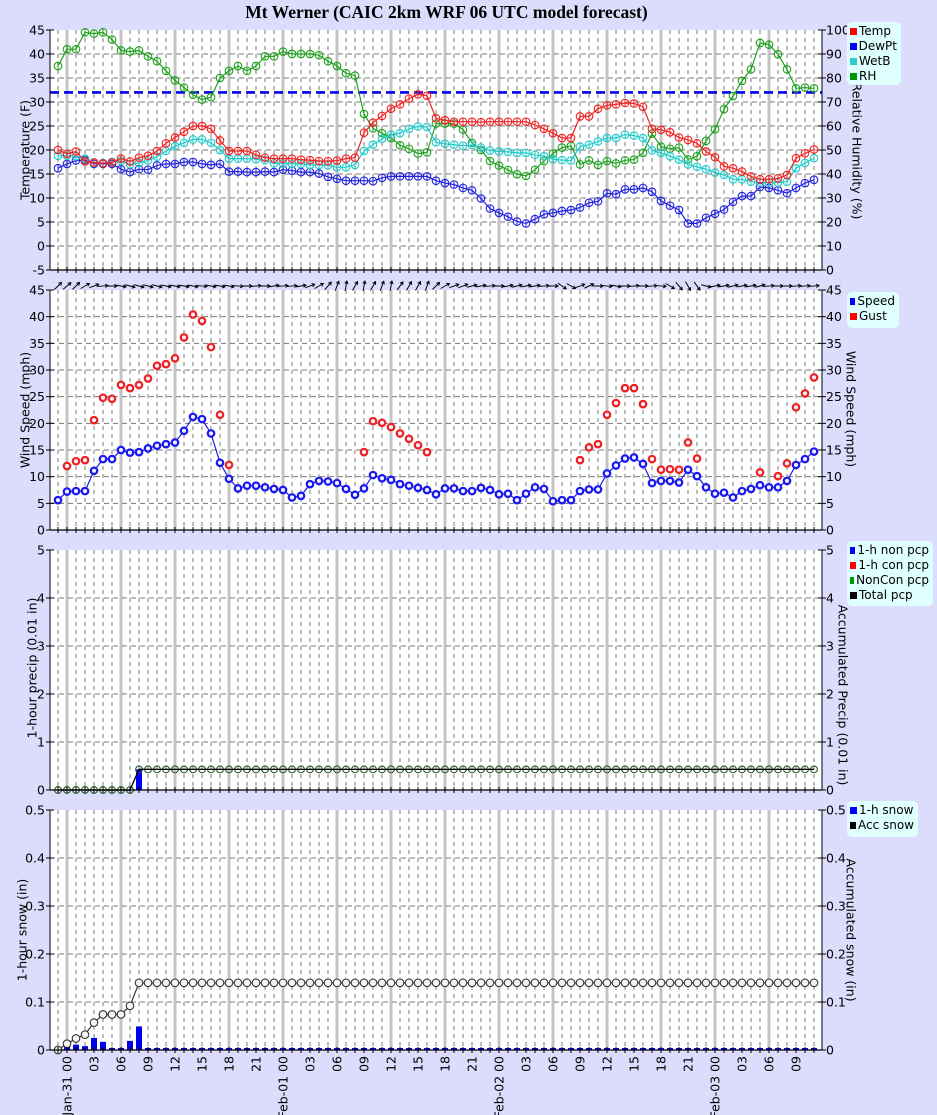 The image size is (937, 1115). I want to click on y-tick-label-right: 40, so click(834, 174).